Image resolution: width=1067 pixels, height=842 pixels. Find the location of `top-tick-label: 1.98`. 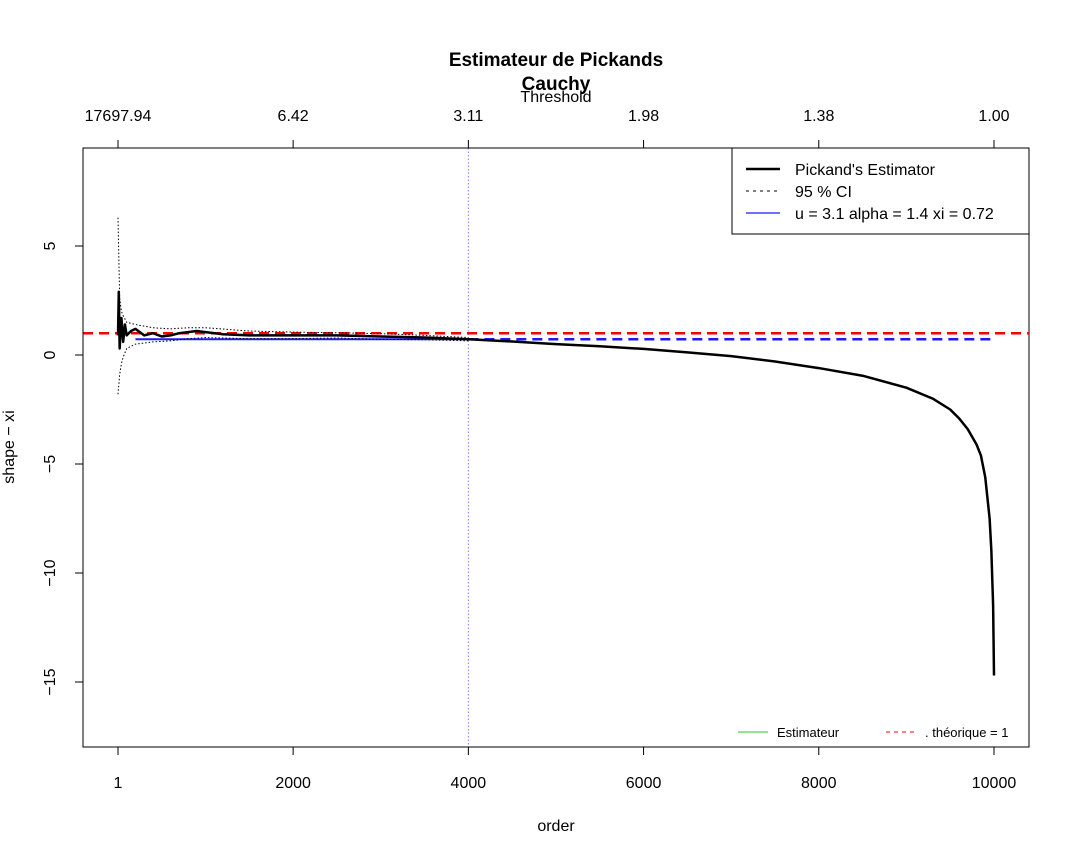

top-tick-label: 1.98 is located at coordinates (643, 116).